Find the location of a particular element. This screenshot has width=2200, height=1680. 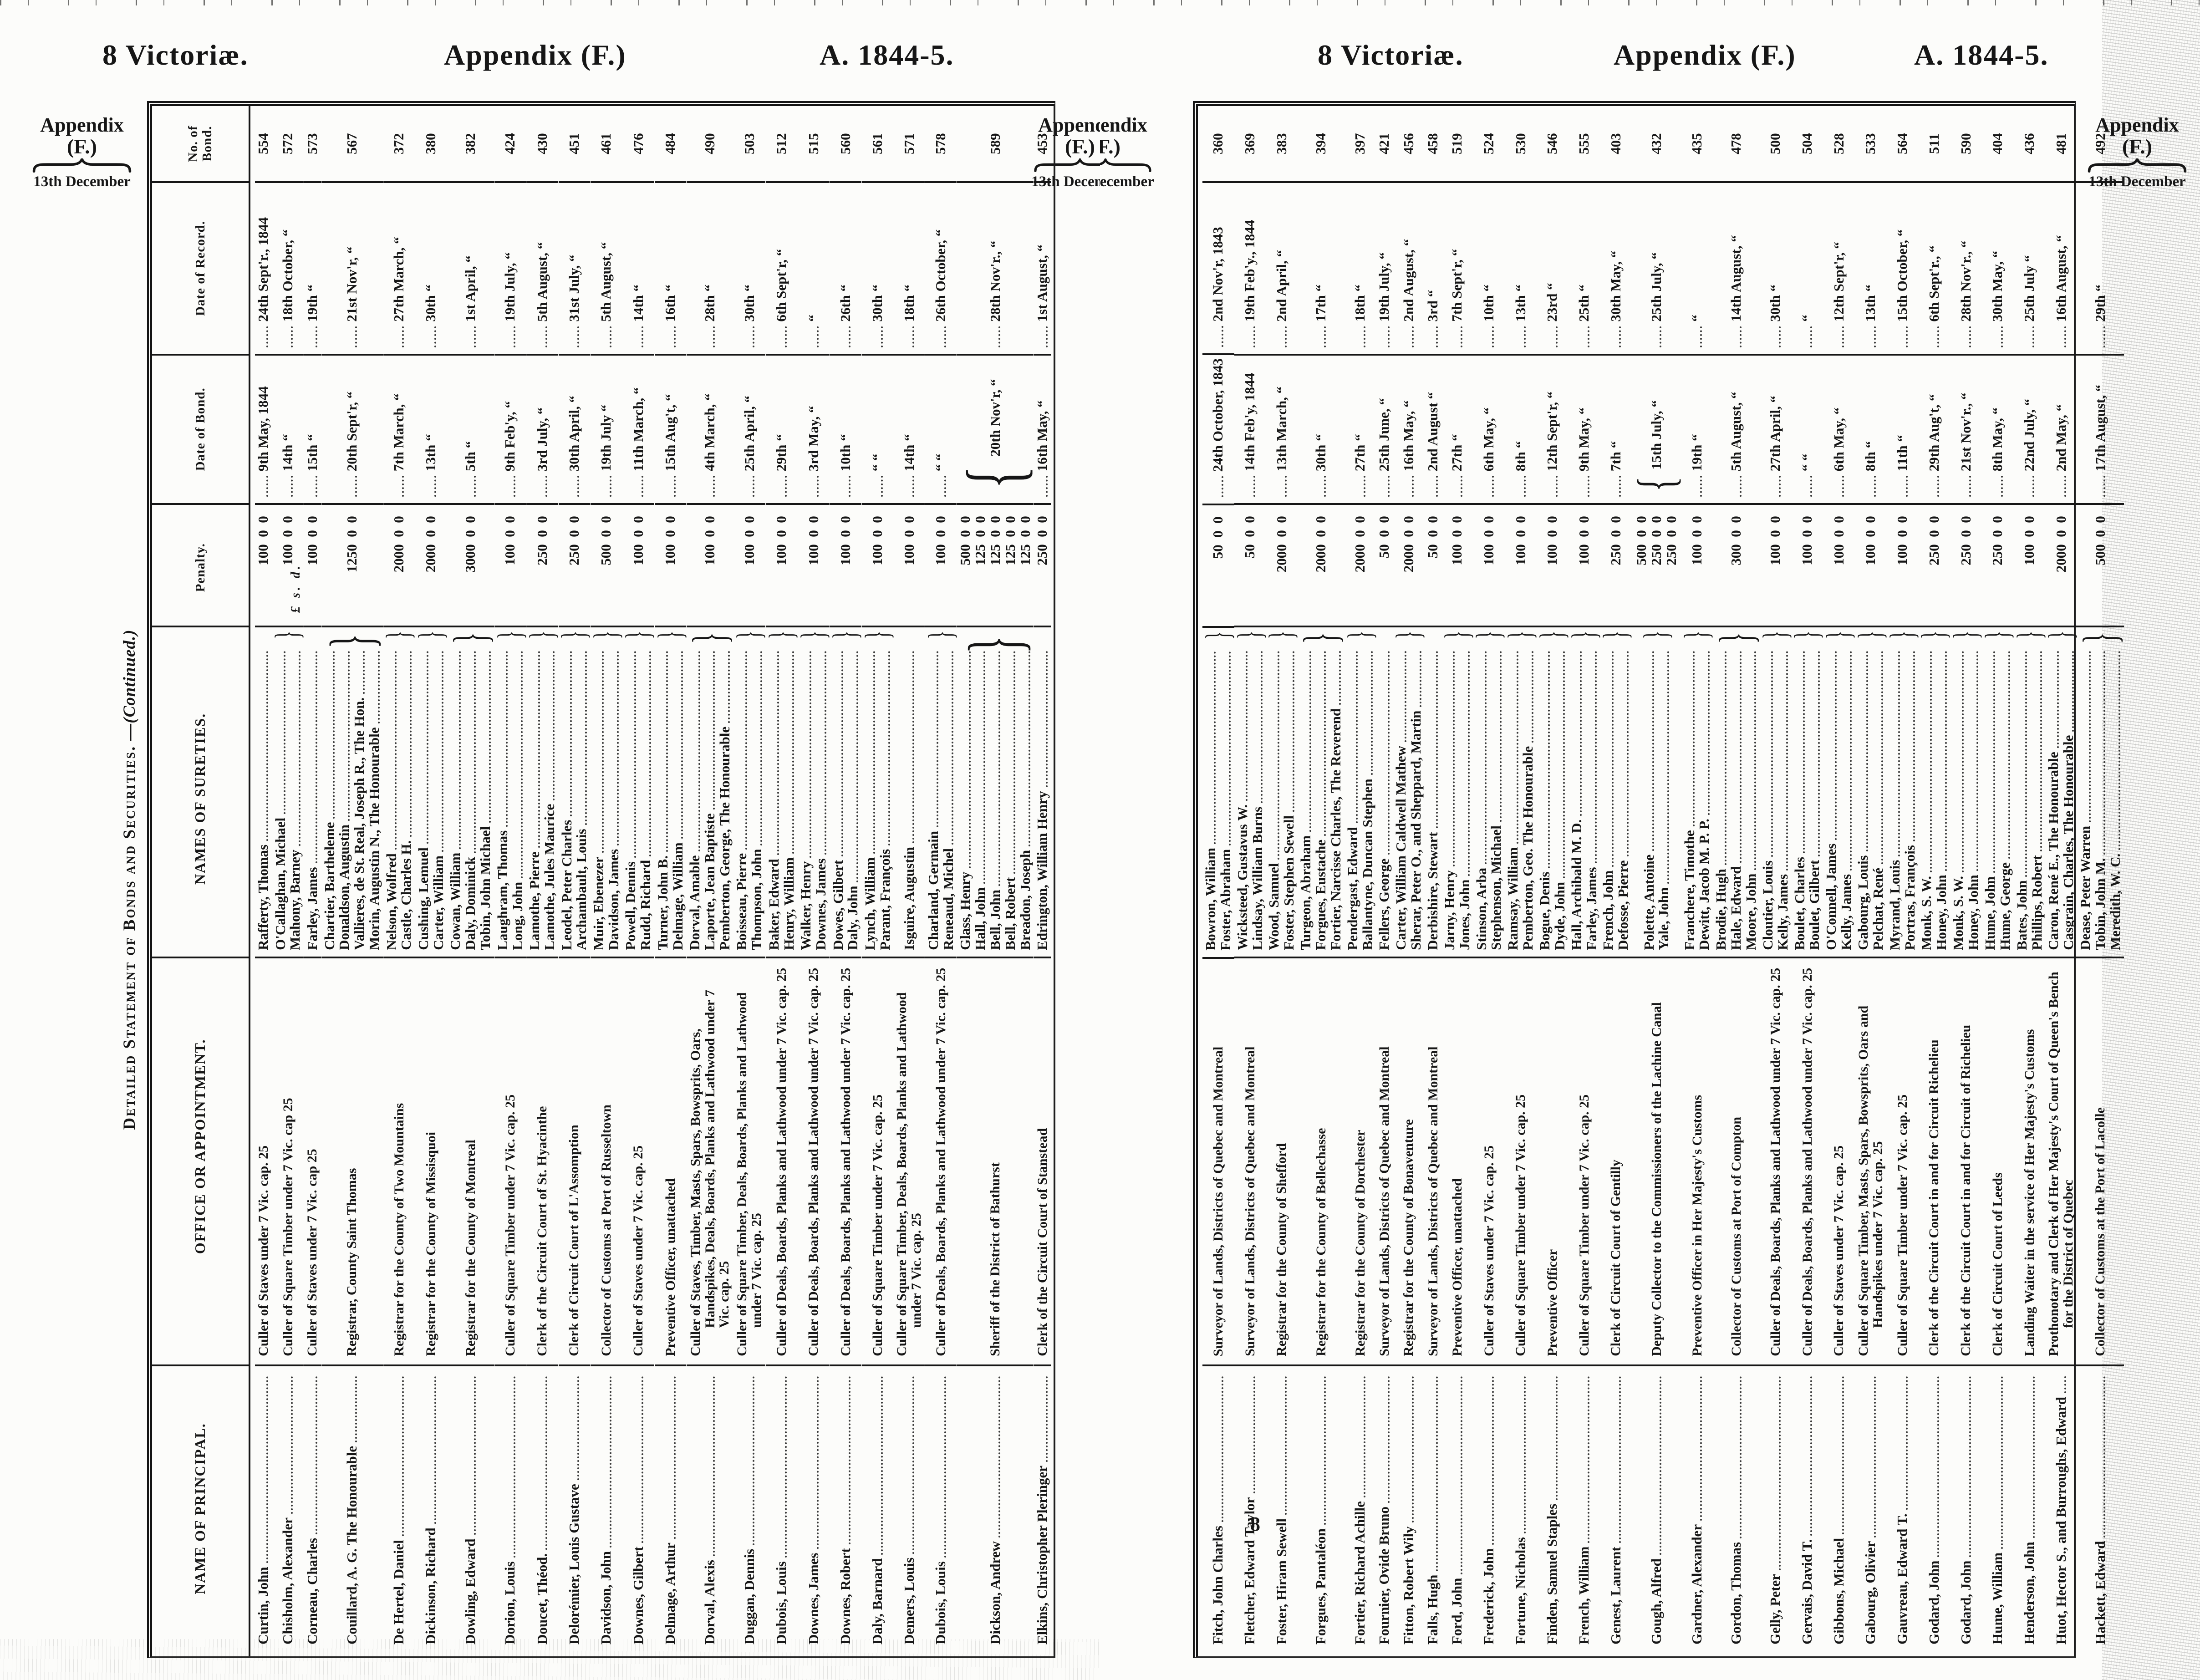

office-cell: Clerk of Circuit Court of Gentilly is located at coordinates (1616, 1162).